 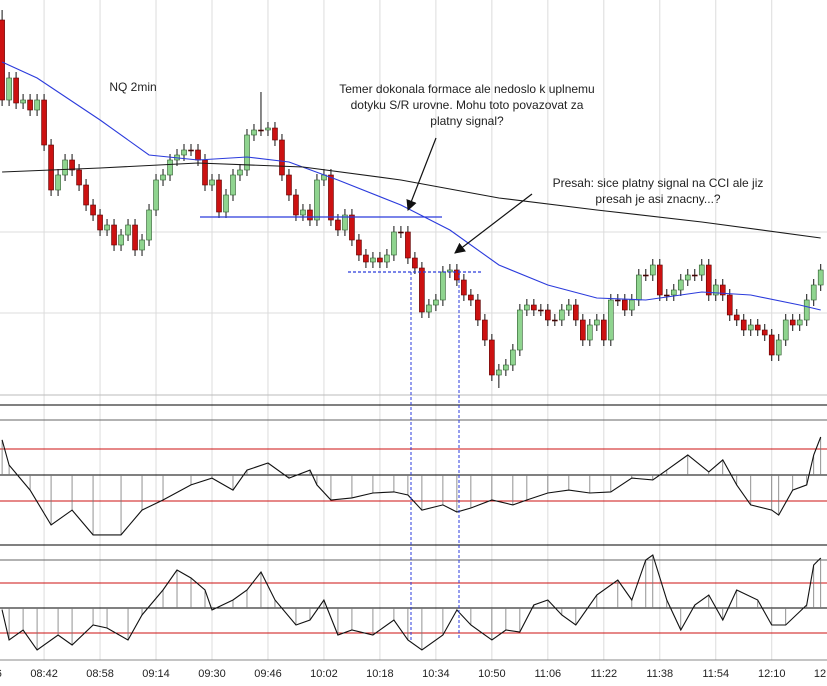 I want to click on x-tick-label: 10:02, so click(x=324, y=674).